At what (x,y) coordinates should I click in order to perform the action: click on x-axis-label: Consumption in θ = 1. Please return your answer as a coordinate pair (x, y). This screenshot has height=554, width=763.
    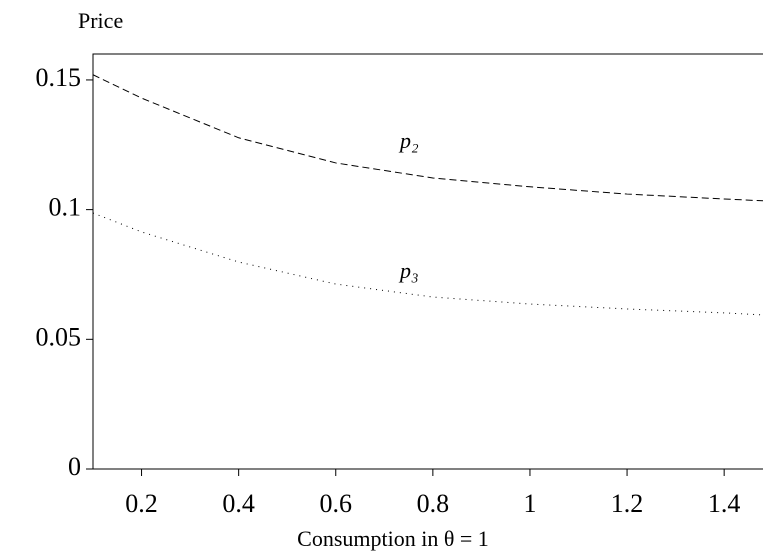
    Looking at the image, I should click on (393, 538).